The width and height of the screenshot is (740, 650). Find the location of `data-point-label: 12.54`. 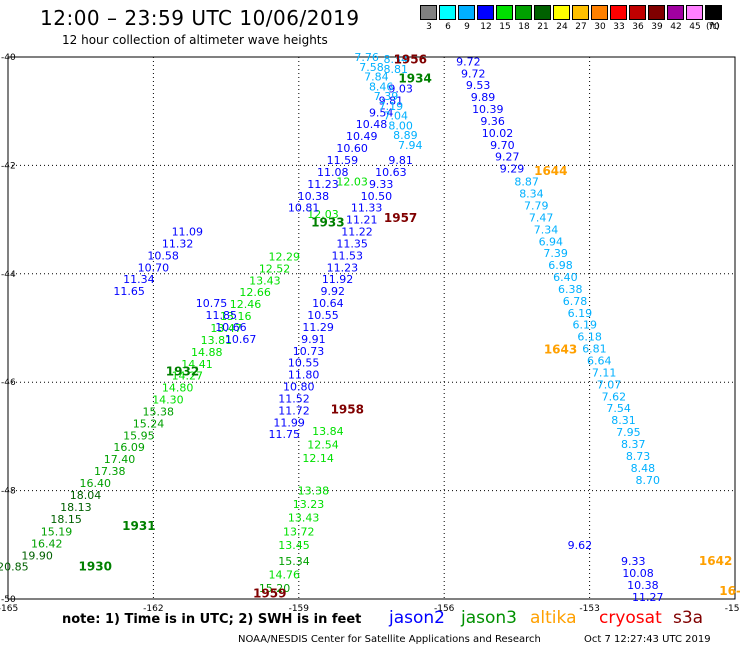

data-point-label: 12.54 is located at coordinates (323, 445).